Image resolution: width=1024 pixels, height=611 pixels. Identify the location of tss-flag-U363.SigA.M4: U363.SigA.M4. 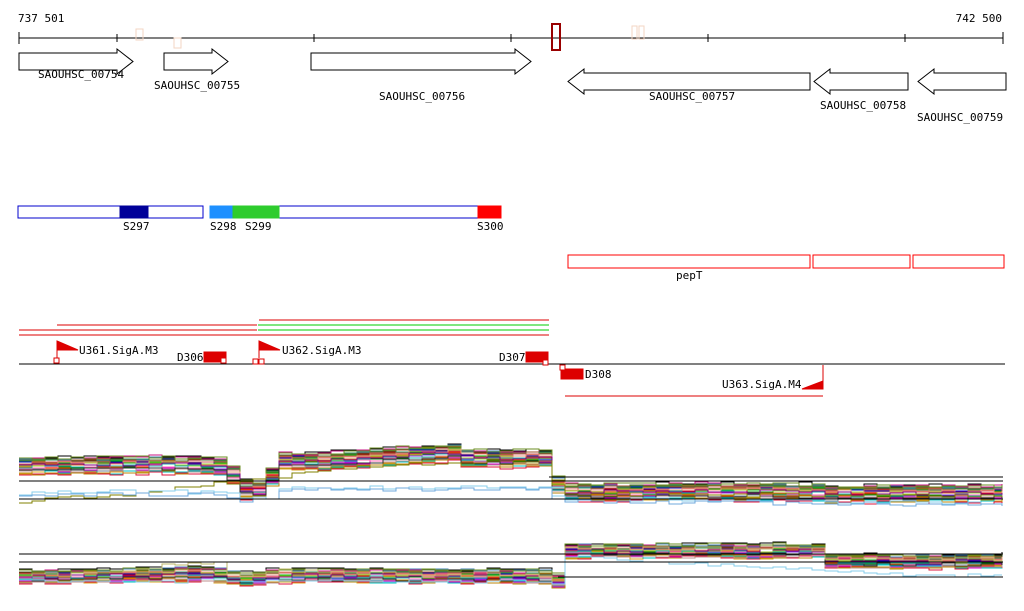
(773, 378).